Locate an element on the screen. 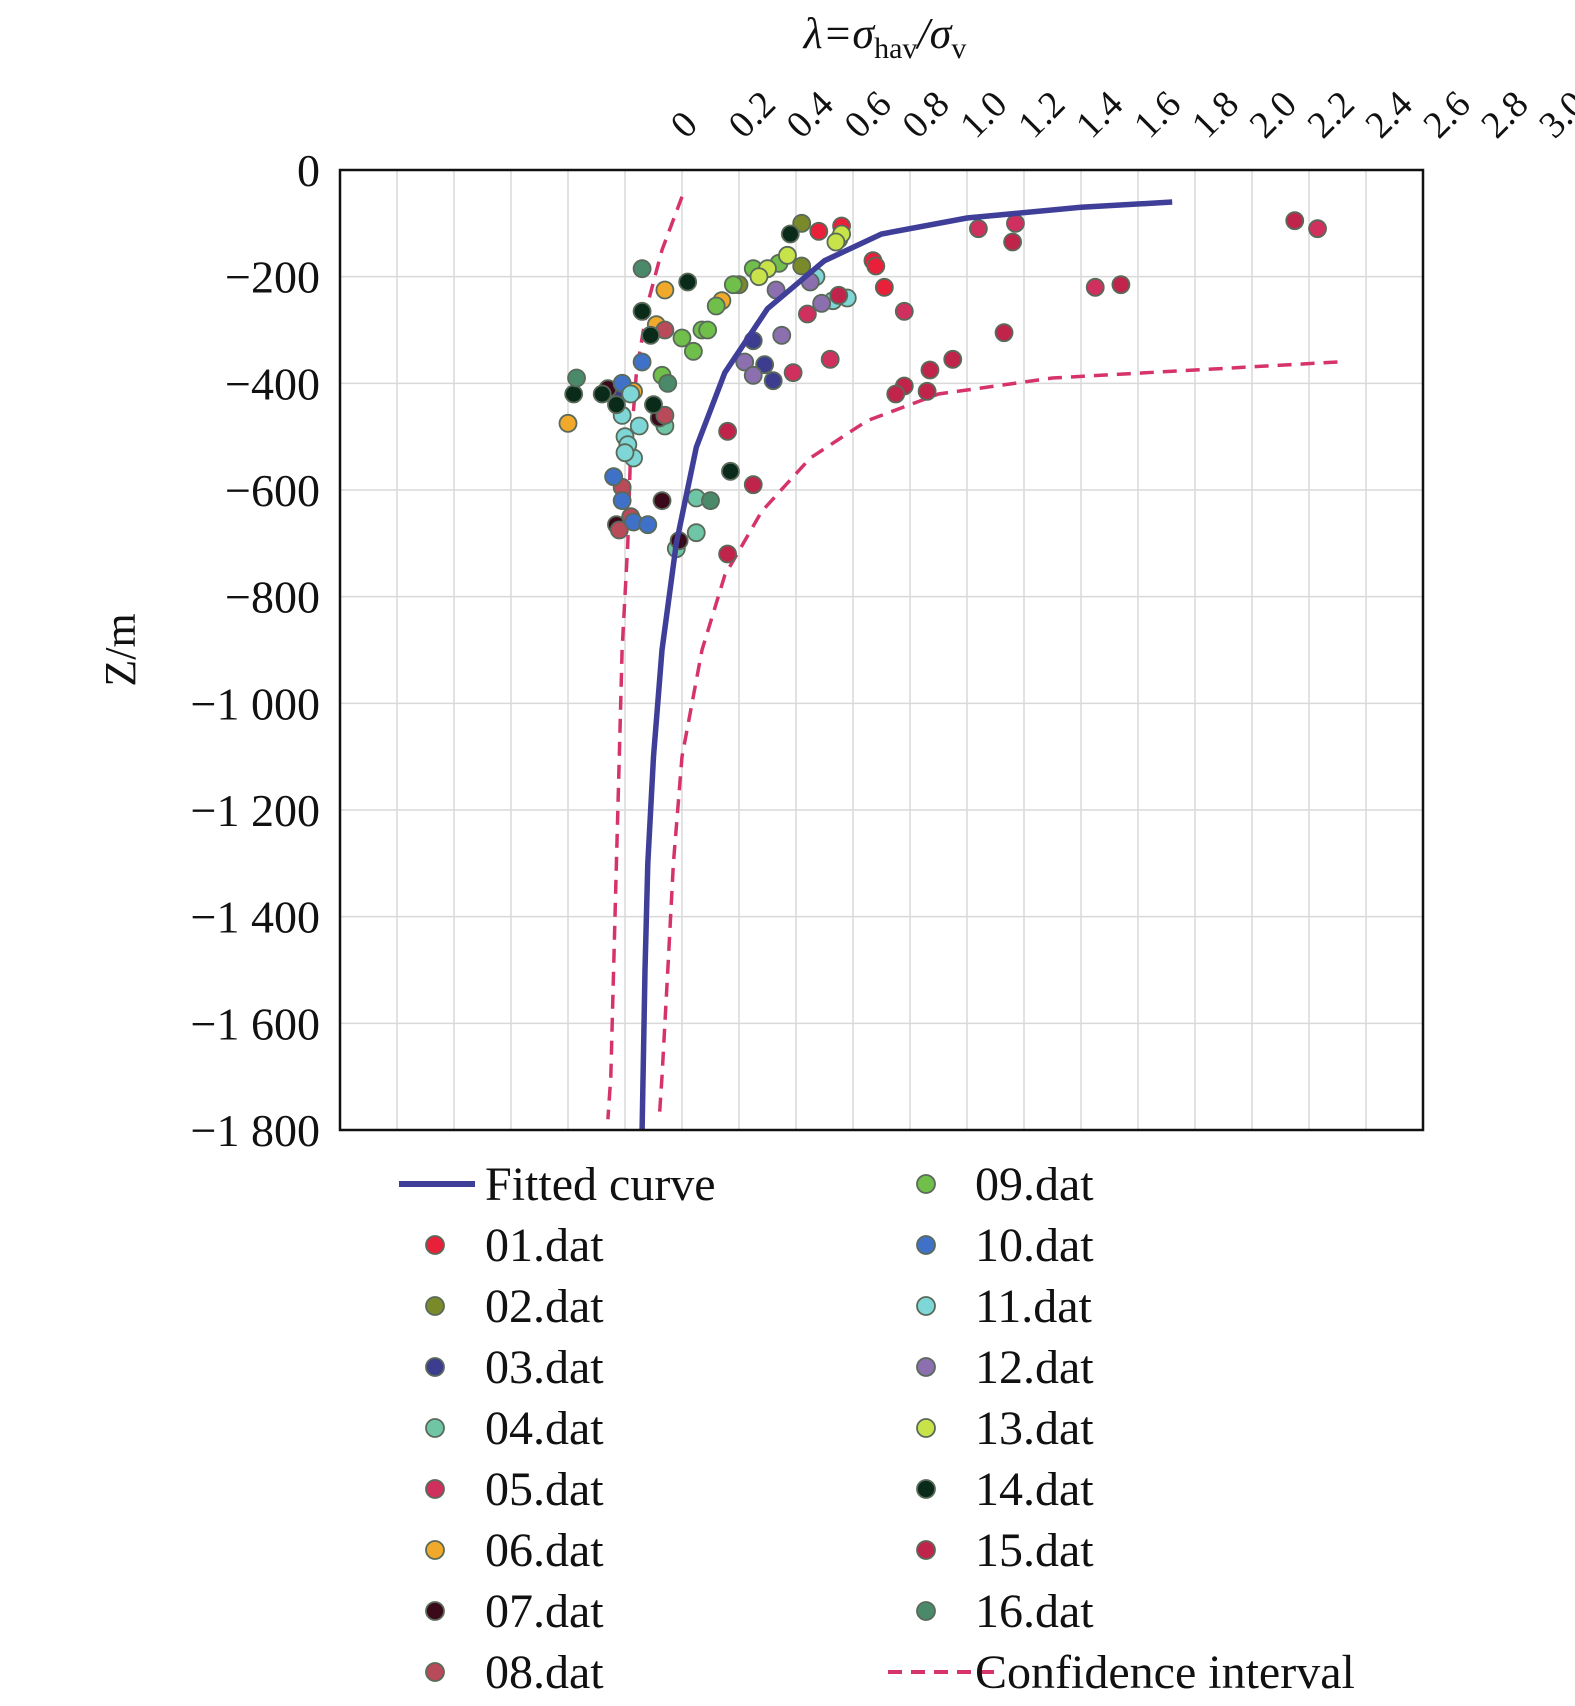  legend-item-left-6: 06.dat is located at coordinates (514, 1550).